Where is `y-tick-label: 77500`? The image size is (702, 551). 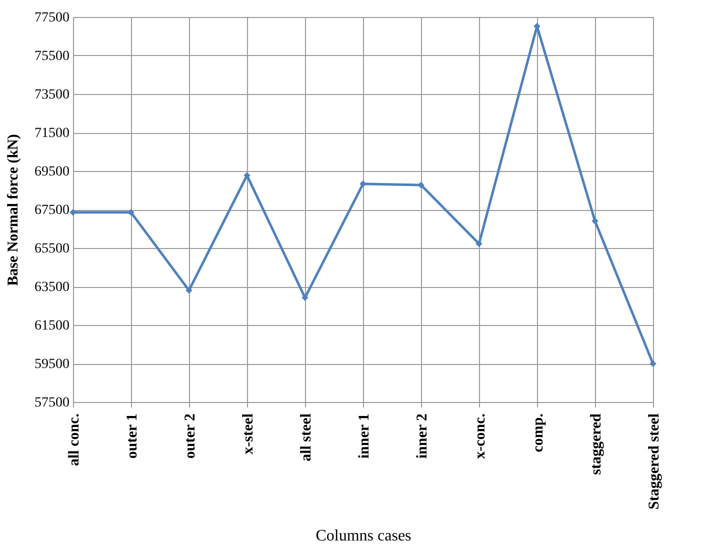
y-tick-label: 77500 is located at coordinates (52, 18).